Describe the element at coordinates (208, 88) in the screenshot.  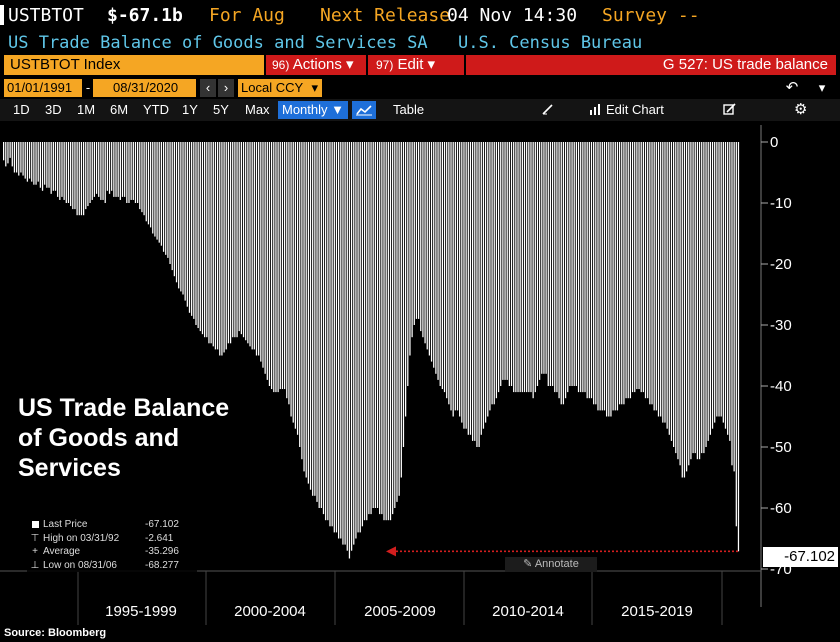
I see `prev-arrow: ‹` at that location.